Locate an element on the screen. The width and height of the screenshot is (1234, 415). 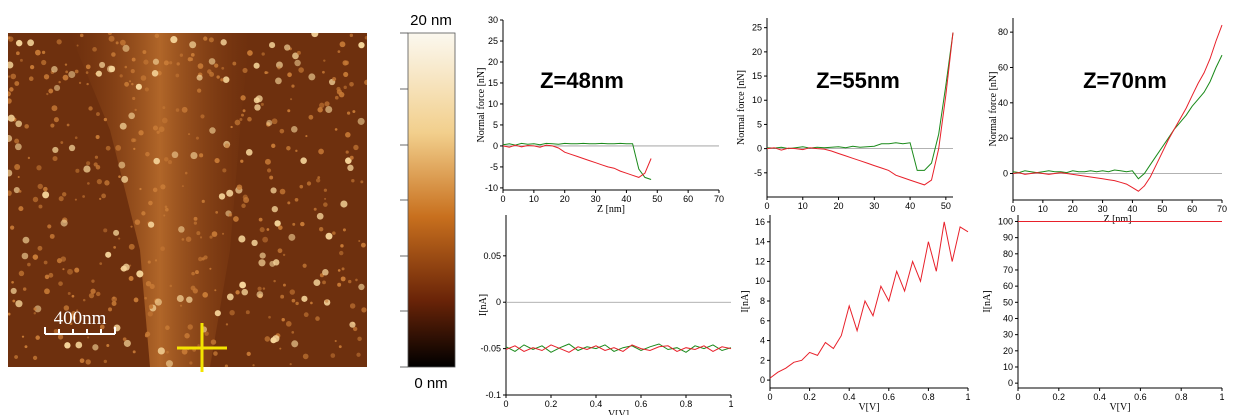
y-axis-label: Normal force [nN] is located at coordinates (741, 107).